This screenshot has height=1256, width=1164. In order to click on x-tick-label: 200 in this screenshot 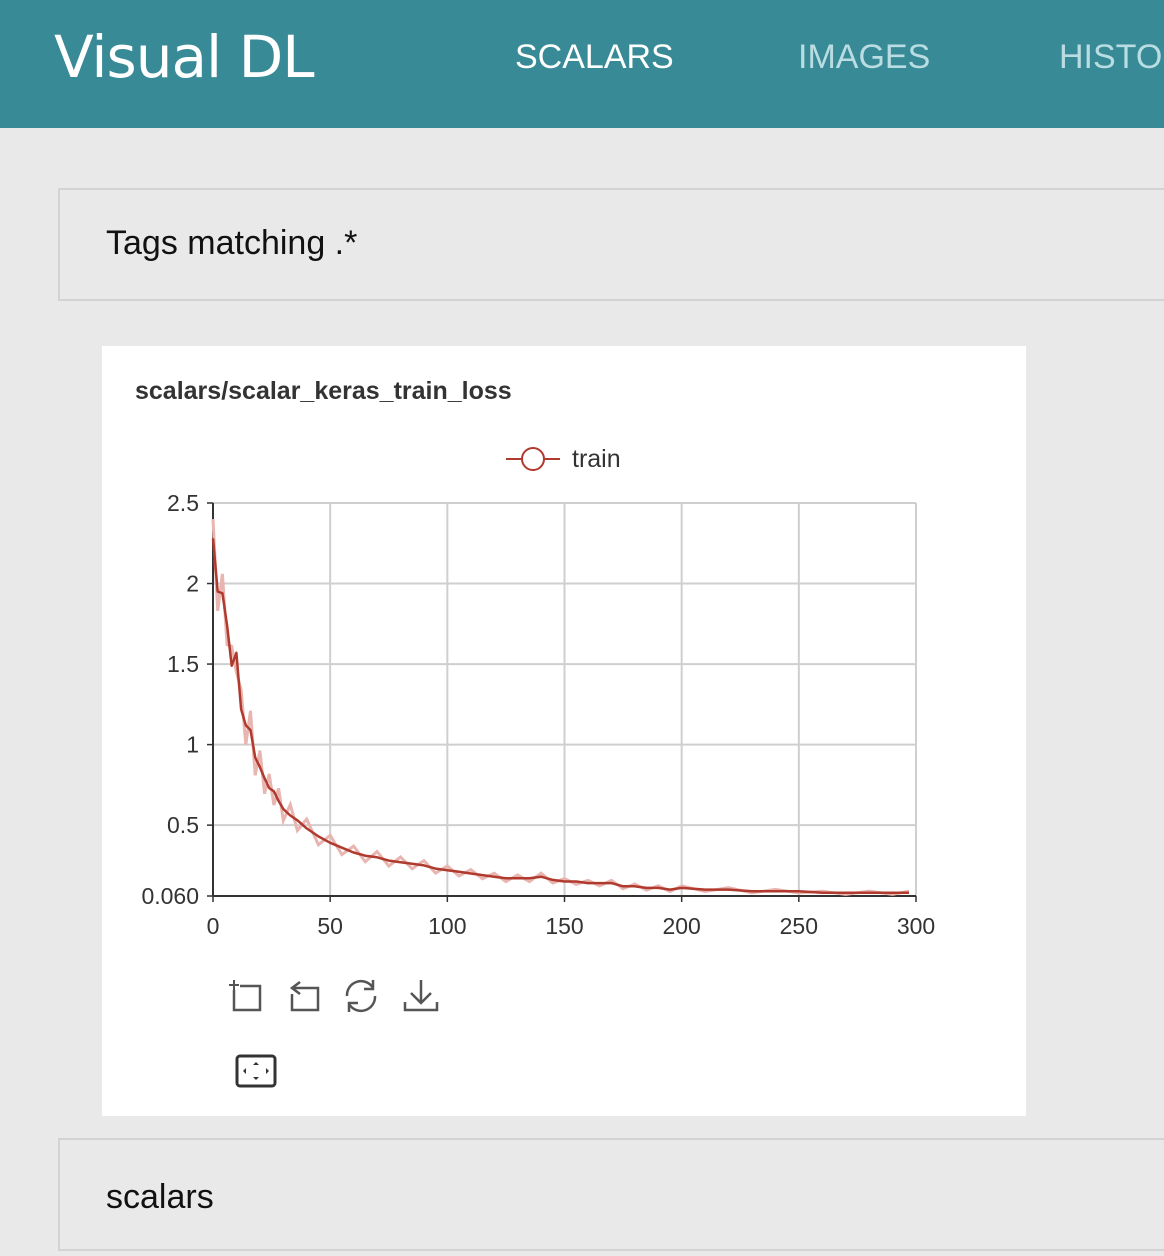, I will do `click(681, 926)`.